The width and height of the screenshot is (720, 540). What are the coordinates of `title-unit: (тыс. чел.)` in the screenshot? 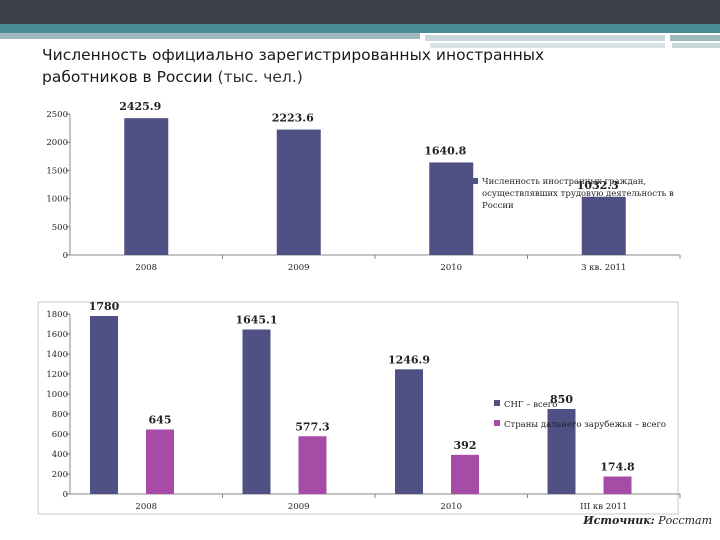 It's located at (260, 77).